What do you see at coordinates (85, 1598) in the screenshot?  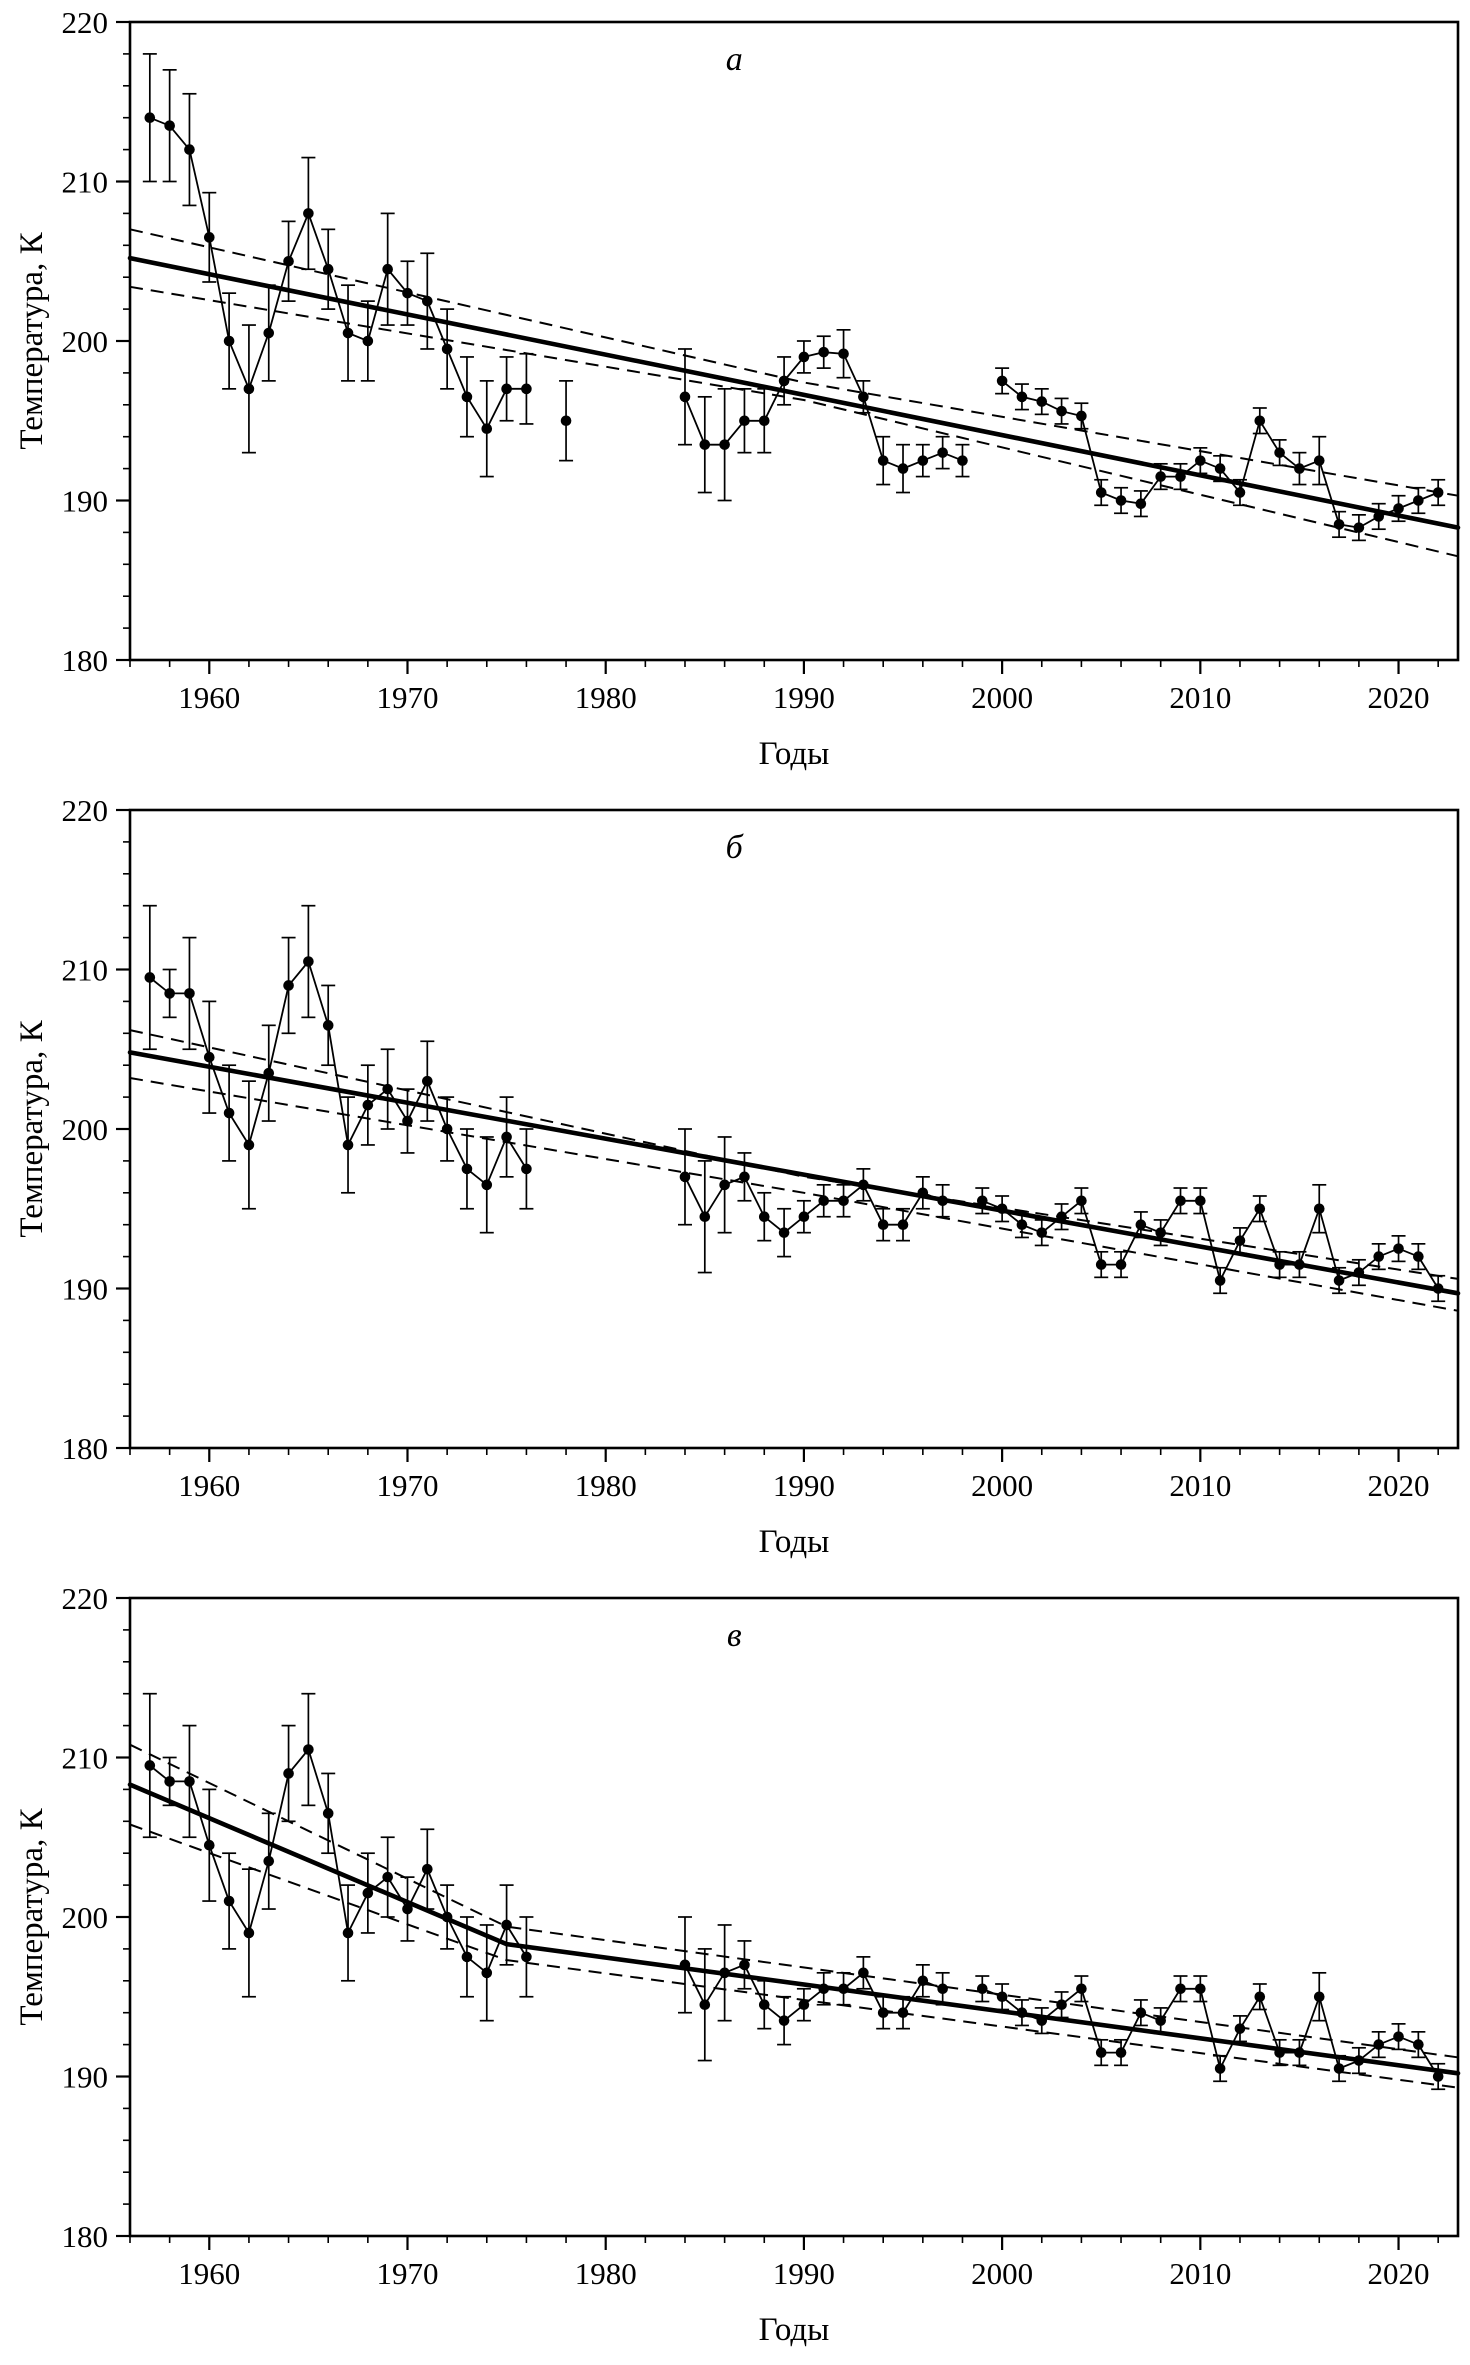 I see `y-tick-label: 220` at bounding box center [85, 1598].